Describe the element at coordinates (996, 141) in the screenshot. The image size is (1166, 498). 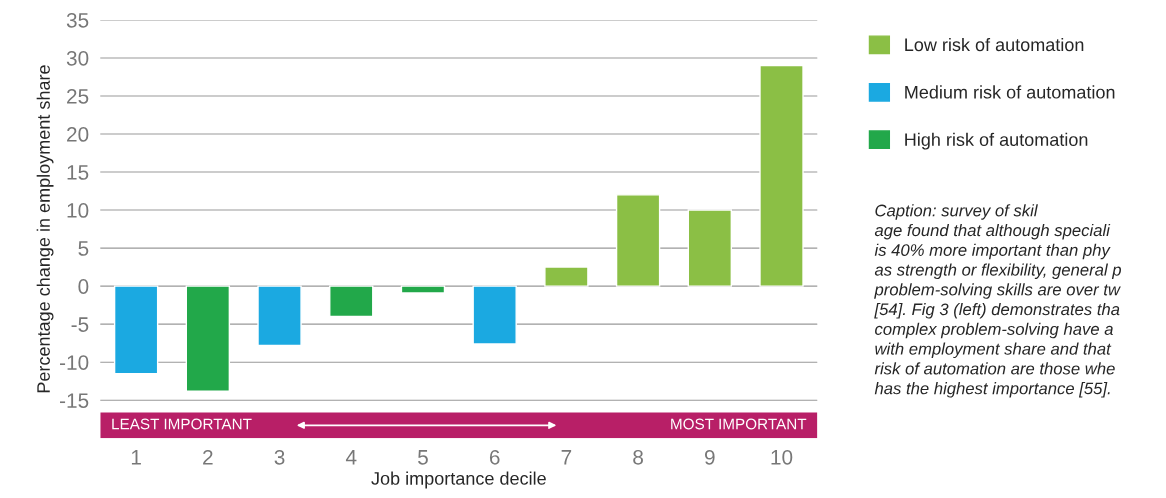
I see `legend-label: High risk of automation` at that location.